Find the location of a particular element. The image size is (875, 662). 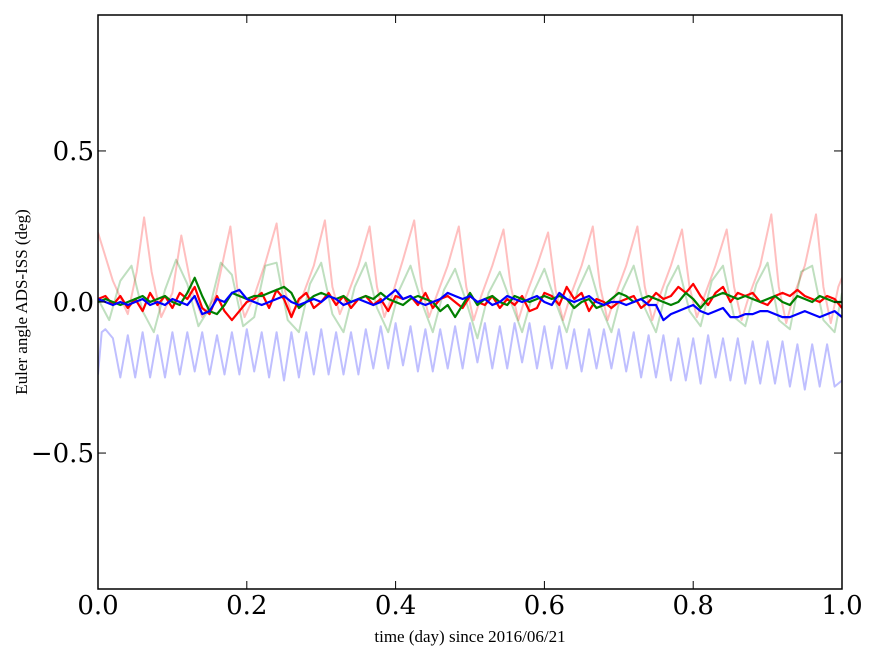

x-tick-label: 0.4 is located at coordinates (395, 606).